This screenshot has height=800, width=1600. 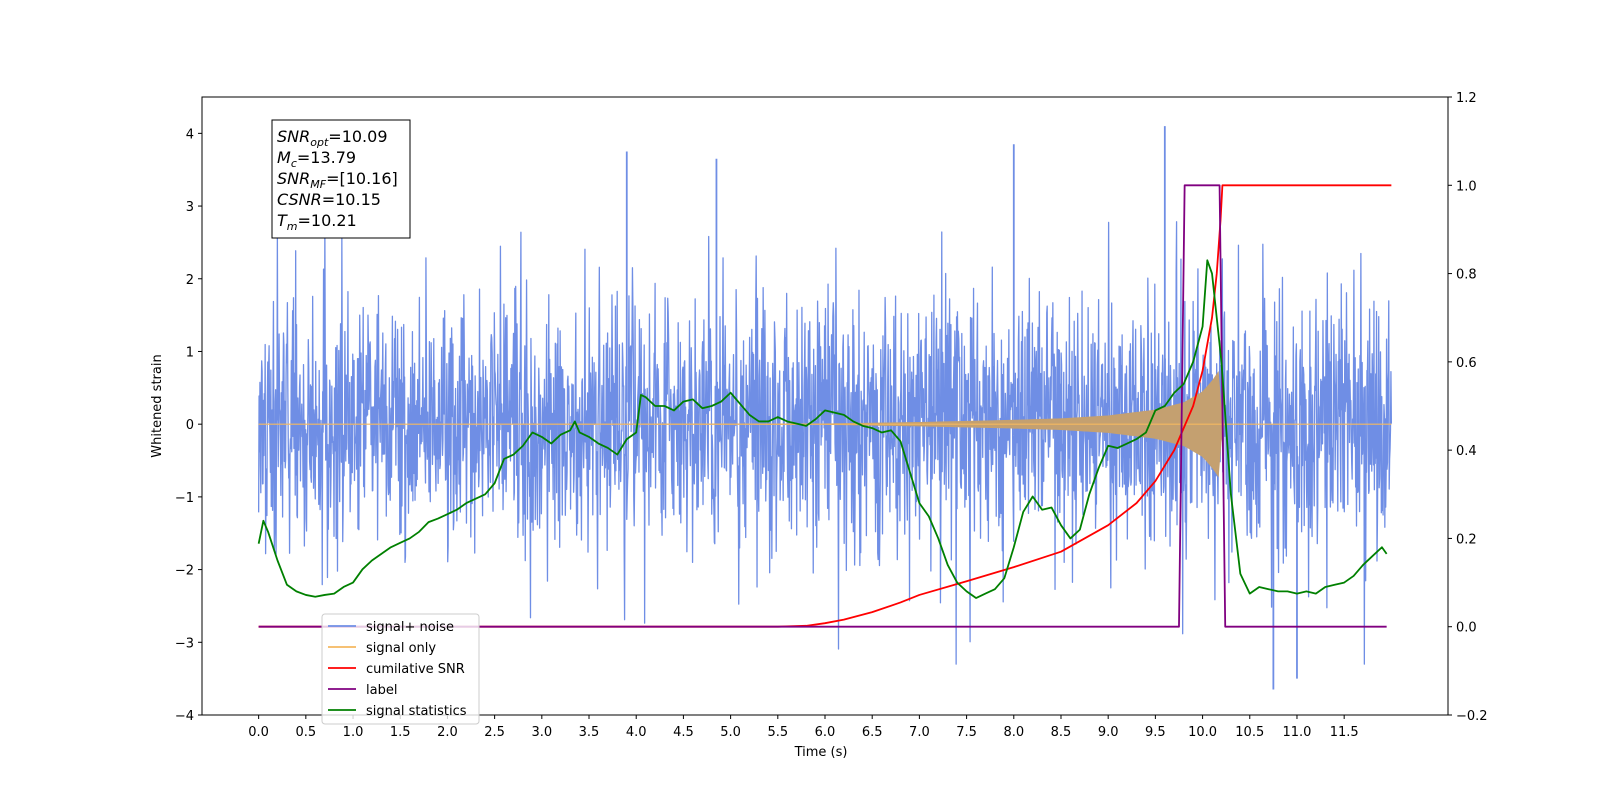 What do you see at coordinates (184, 498) in the screenshot?
I see `y-left-tick-label: −1` at bounding box center [184, 498].